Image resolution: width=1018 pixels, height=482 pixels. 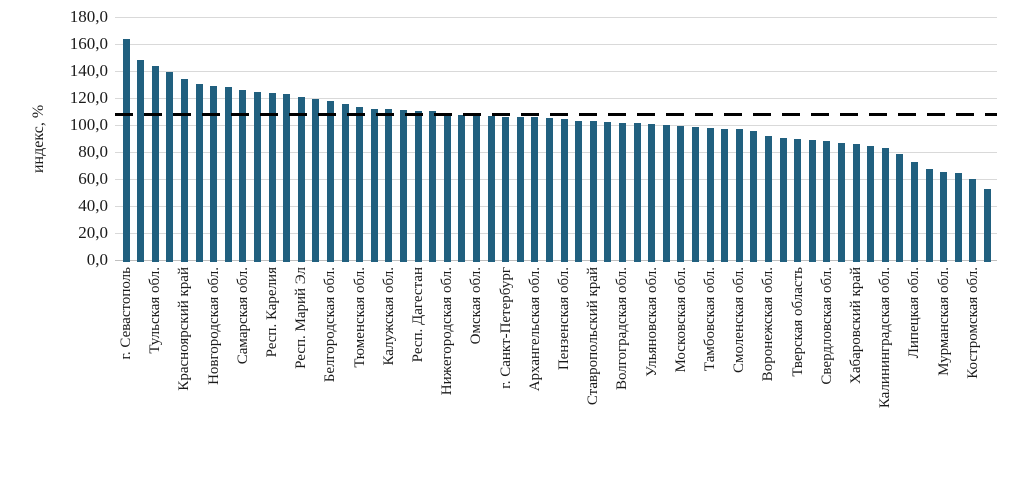 I want to click on x-category-label: Тюменская обл., so click(x=359, y=317).